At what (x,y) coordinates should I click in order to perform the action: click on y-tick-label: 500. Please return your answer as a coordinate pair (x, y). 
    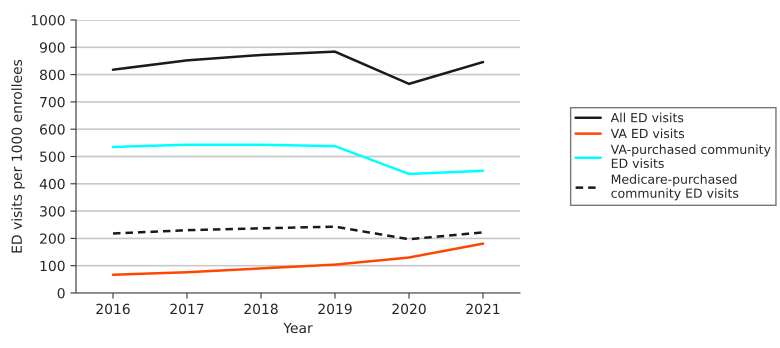
    Looking at the image, I should click on (52, 156).